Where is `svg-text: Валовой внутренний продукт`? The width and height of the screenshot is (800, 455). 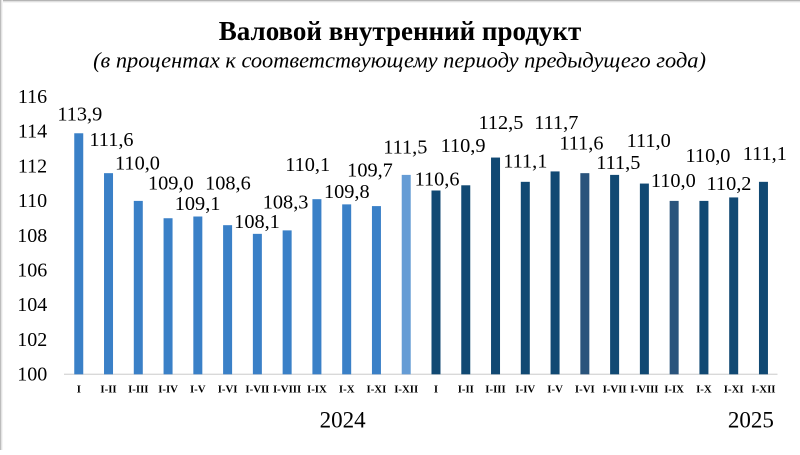
svg-text: Валовой внутренний продукт is located at coordinates (400, 31).